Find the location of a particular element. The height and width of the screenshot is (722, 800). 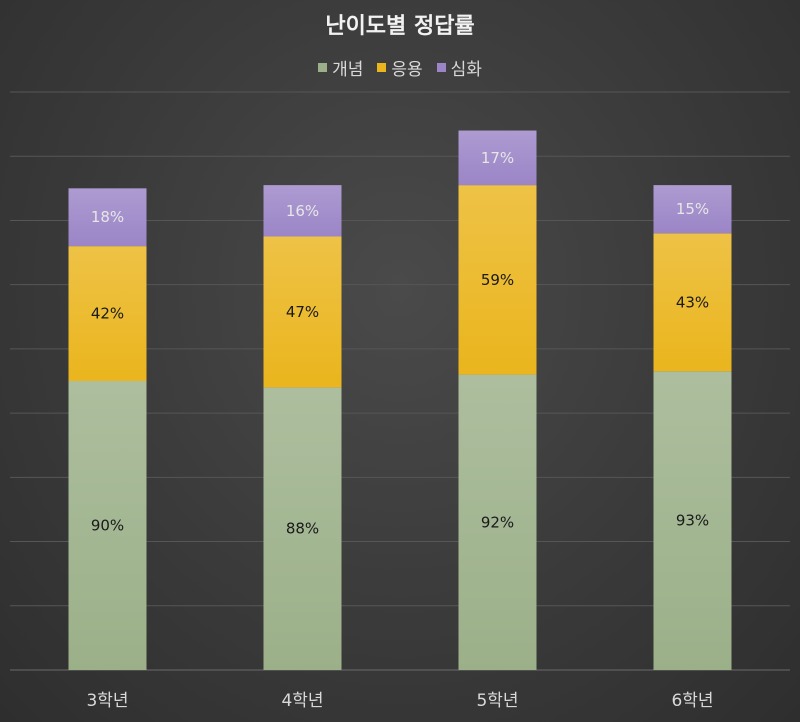

x-tick-label: 5학년 is located at coordinates (497, 701).